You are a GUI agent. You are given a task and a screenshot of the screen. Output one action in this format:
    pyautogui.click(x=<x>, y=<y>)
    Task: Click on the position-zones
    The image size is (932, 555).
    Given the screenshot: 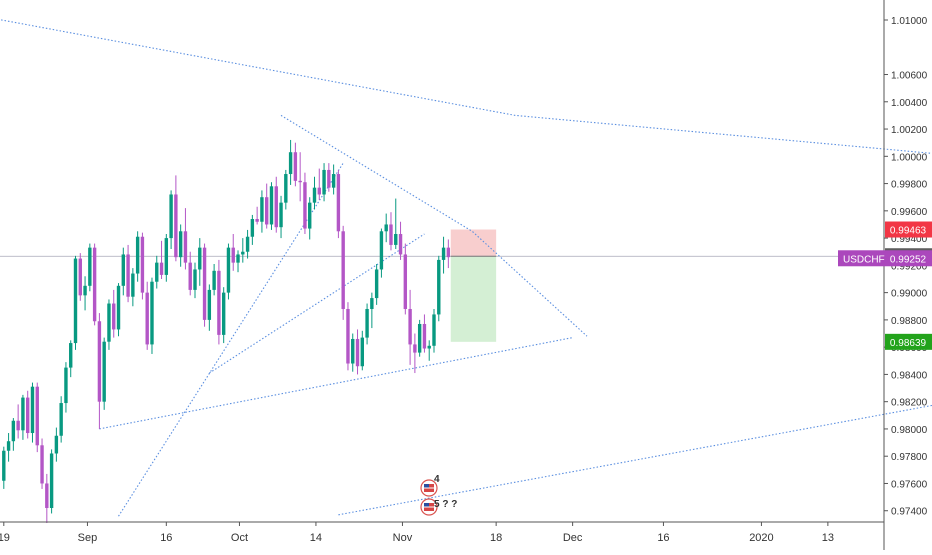 What is the action you would take?
    pyautogui.click(x=473, y=285)
    